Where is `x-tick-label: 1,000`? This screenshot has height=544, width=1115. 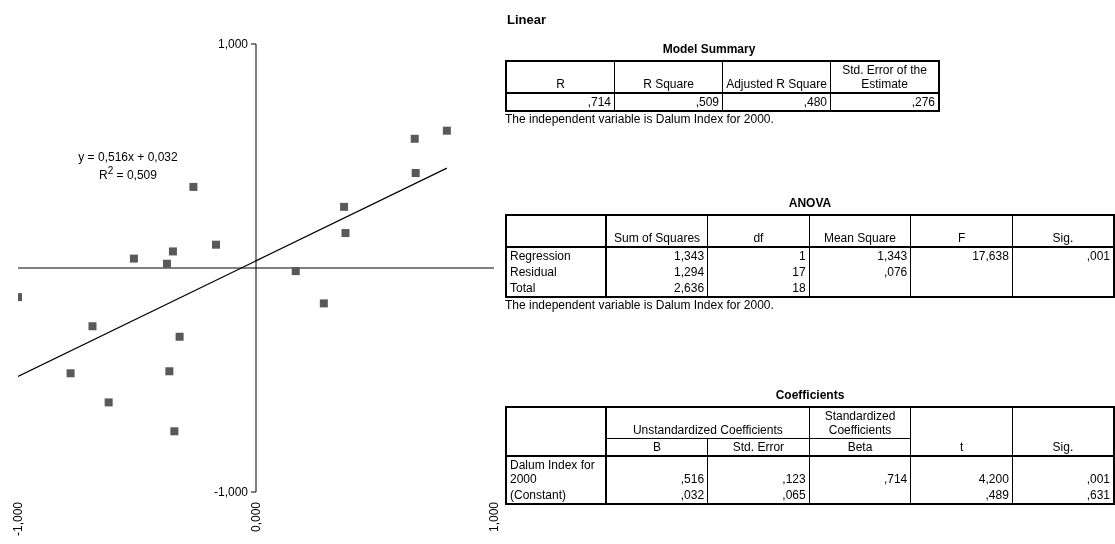 x-tick-label: 1,000 is located at coordinates (494, 517).